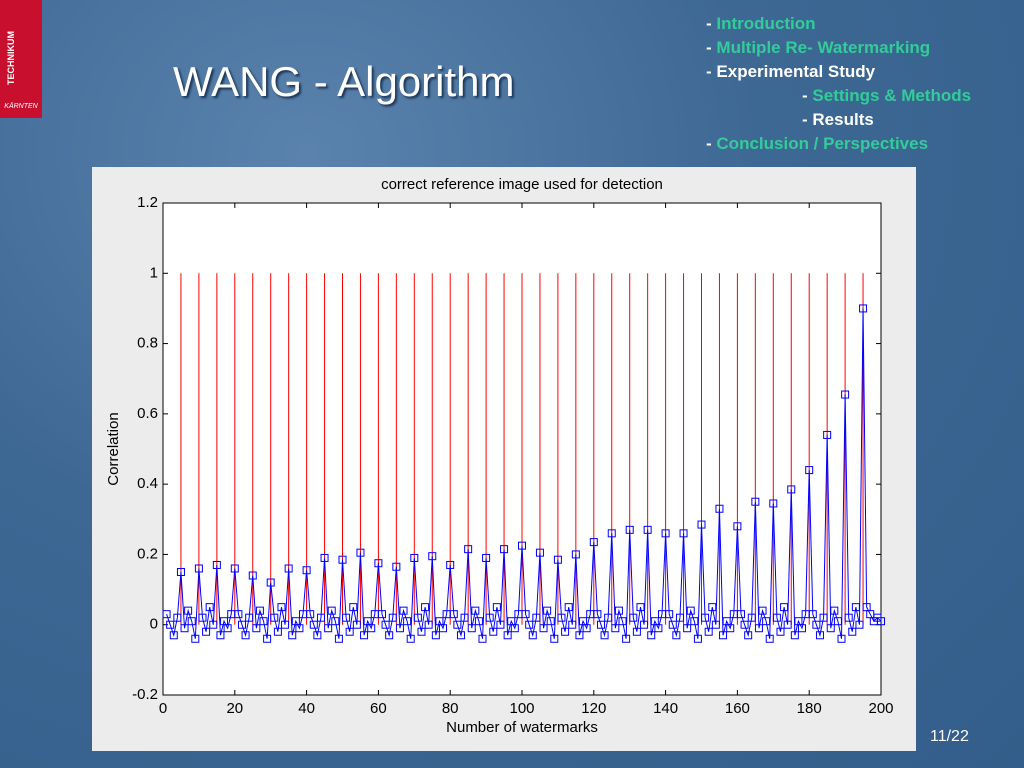  What do you see at coordinates (147, 483) in the screenshot?
I see `y-tick-label: 0.4` at bounding box center [147, 483].